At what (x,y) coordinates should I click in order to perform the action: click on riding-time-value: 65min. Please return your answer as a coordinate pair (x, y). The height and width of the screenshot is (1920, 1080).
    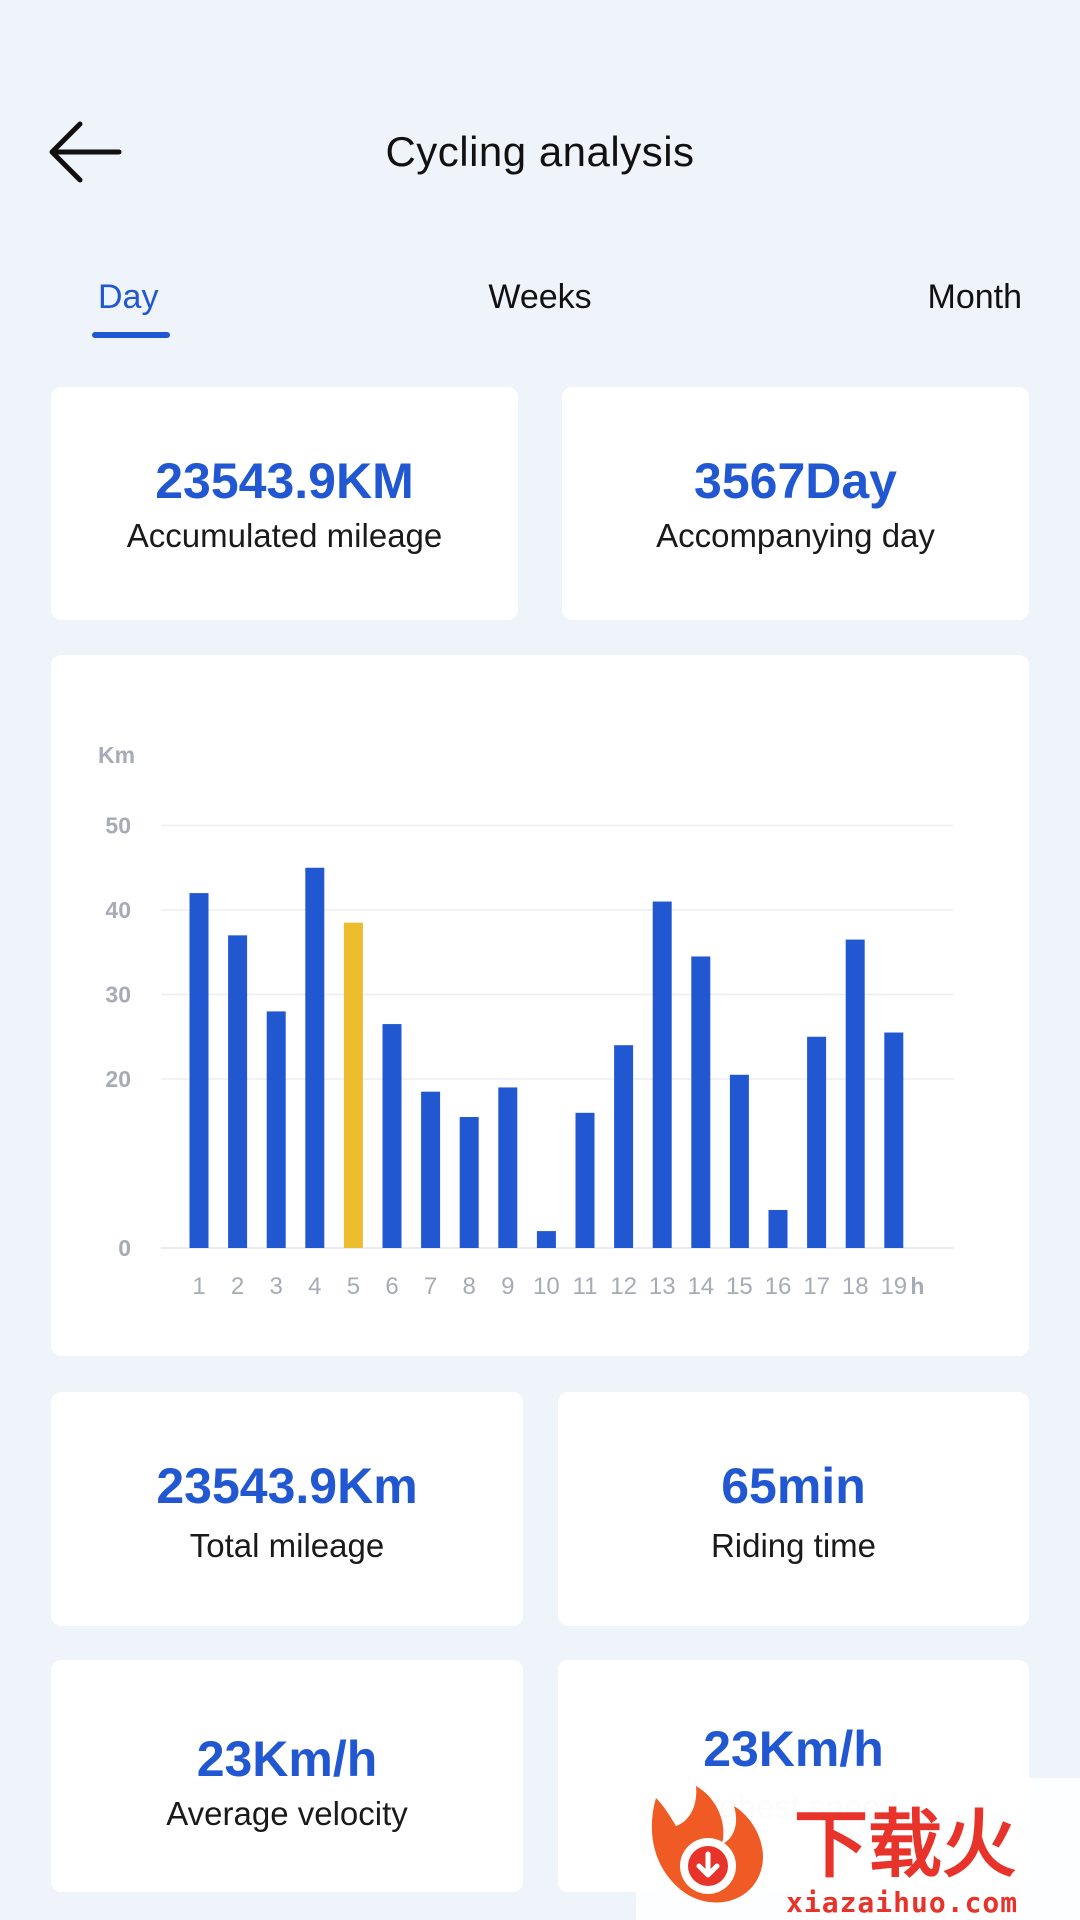
    Looking at the image, I should click on (793, 1486).